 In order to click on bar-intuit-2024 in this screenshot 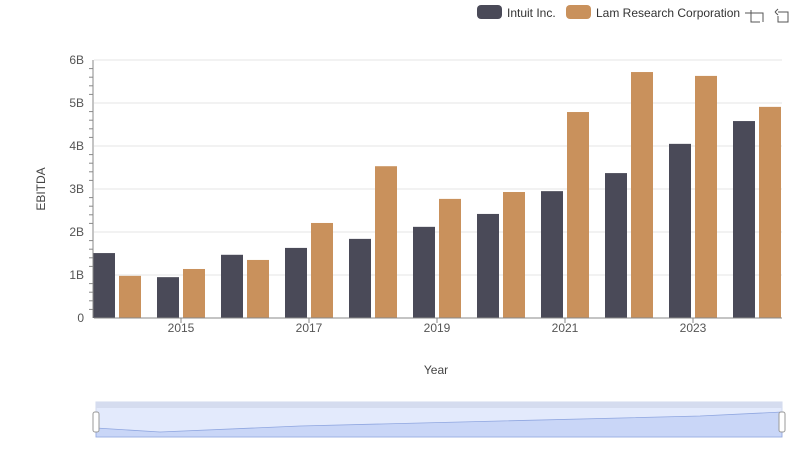, I will do `click(744, 219)`.